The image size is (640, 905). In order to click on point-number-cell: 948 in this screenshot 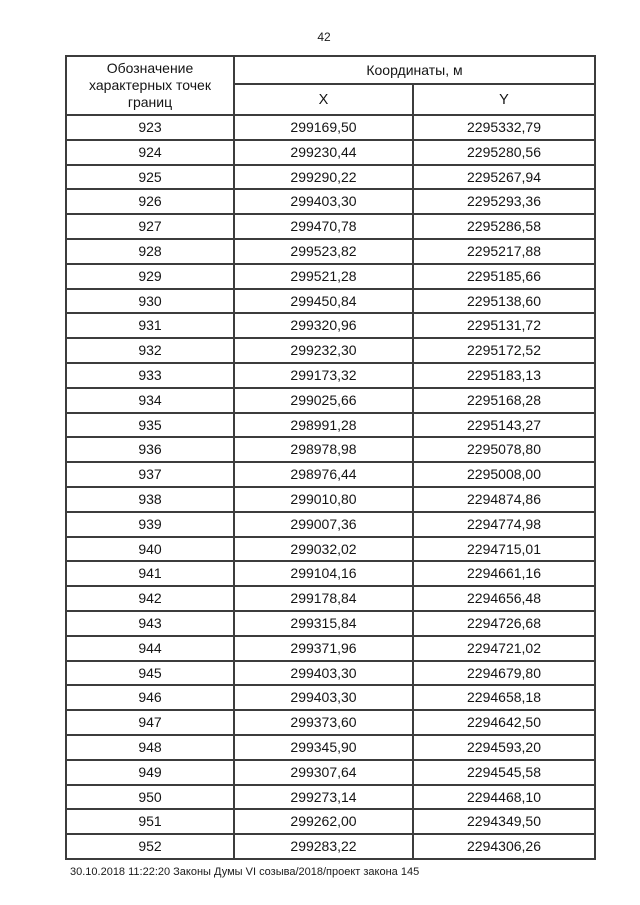, I will do `click(150, 747)`.